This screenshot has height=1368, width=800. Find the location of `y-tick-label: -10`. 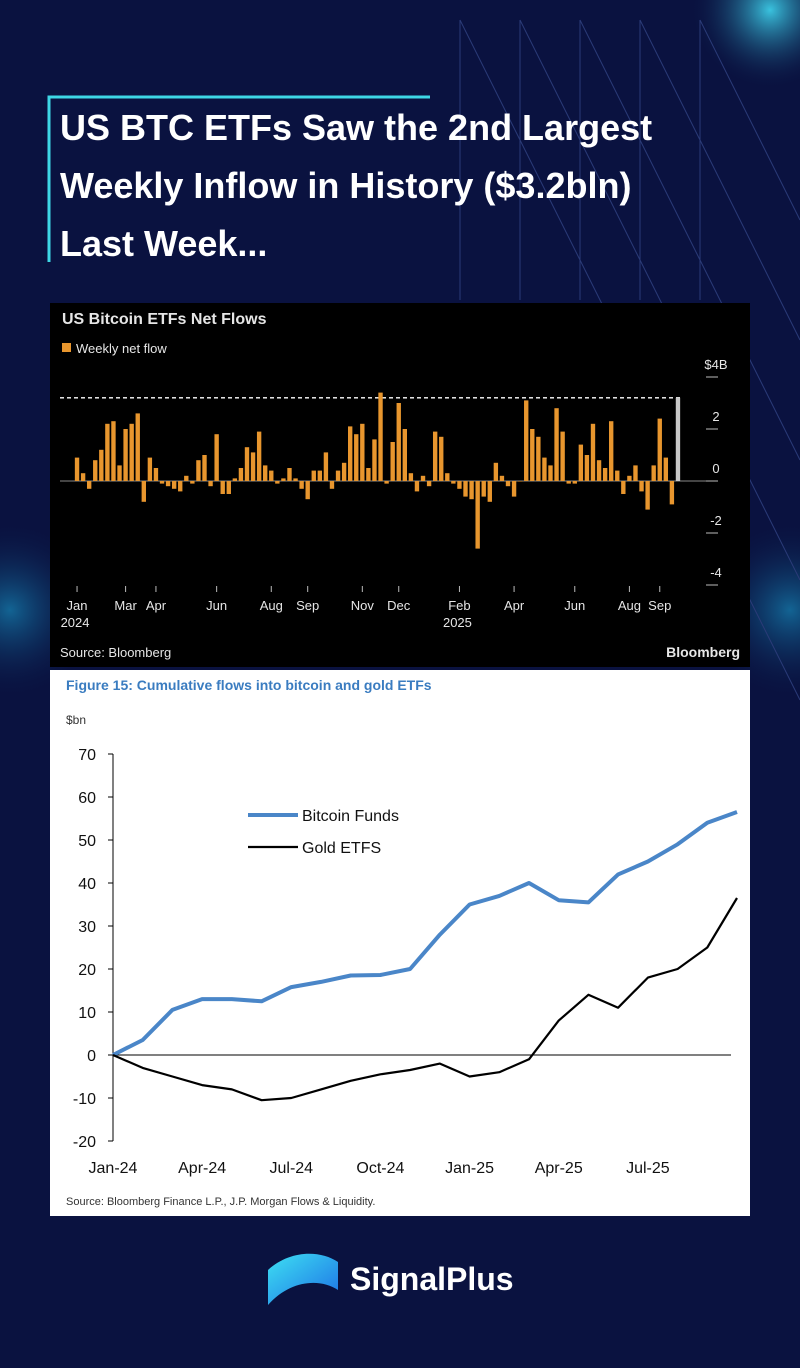

y-tick-label: -10 is located at coordinates (84, 1099).